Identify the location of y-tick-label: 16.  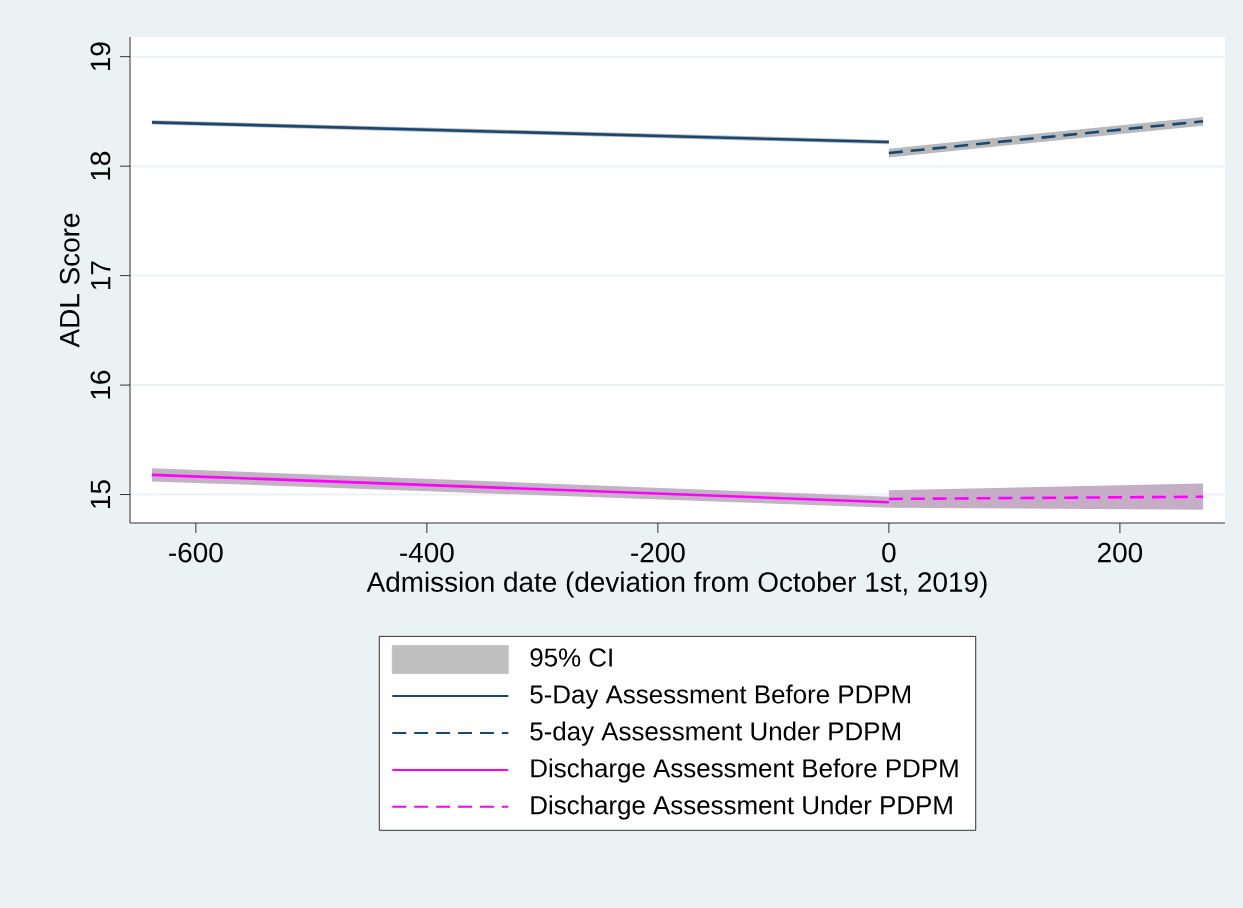
(100, 384).